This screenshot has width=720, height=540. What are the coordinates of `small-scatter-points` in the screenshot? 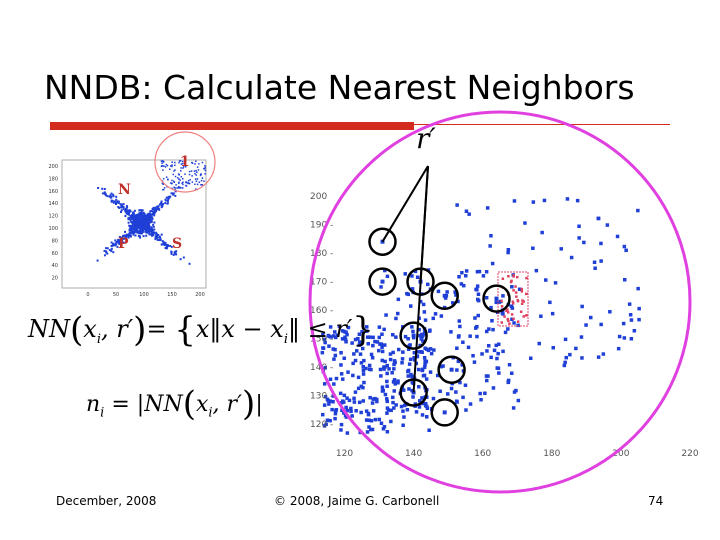 It's located at (151, 212).